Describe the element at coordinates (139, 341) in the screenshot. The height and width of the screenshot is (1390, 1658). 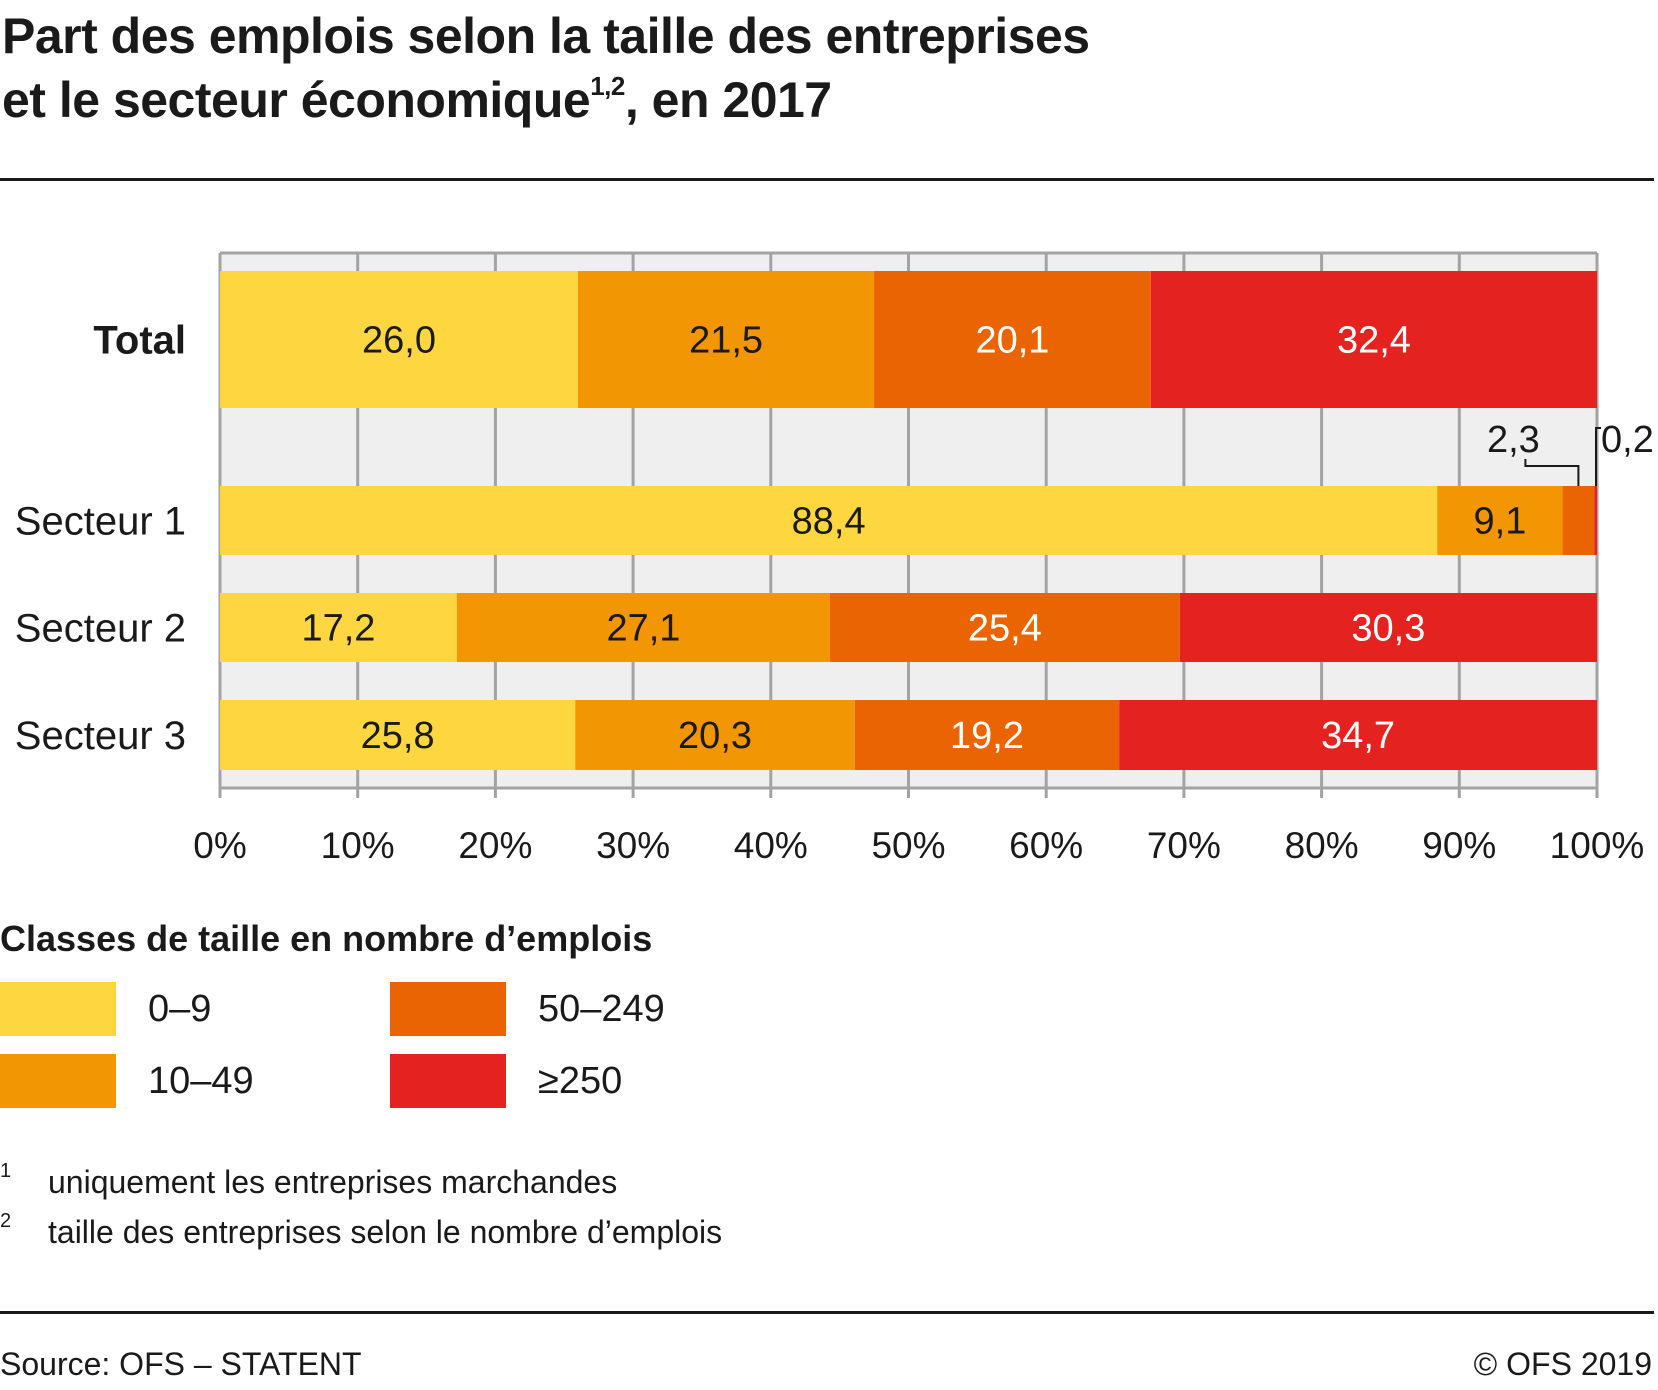
I see `category-label: Total` at that location.